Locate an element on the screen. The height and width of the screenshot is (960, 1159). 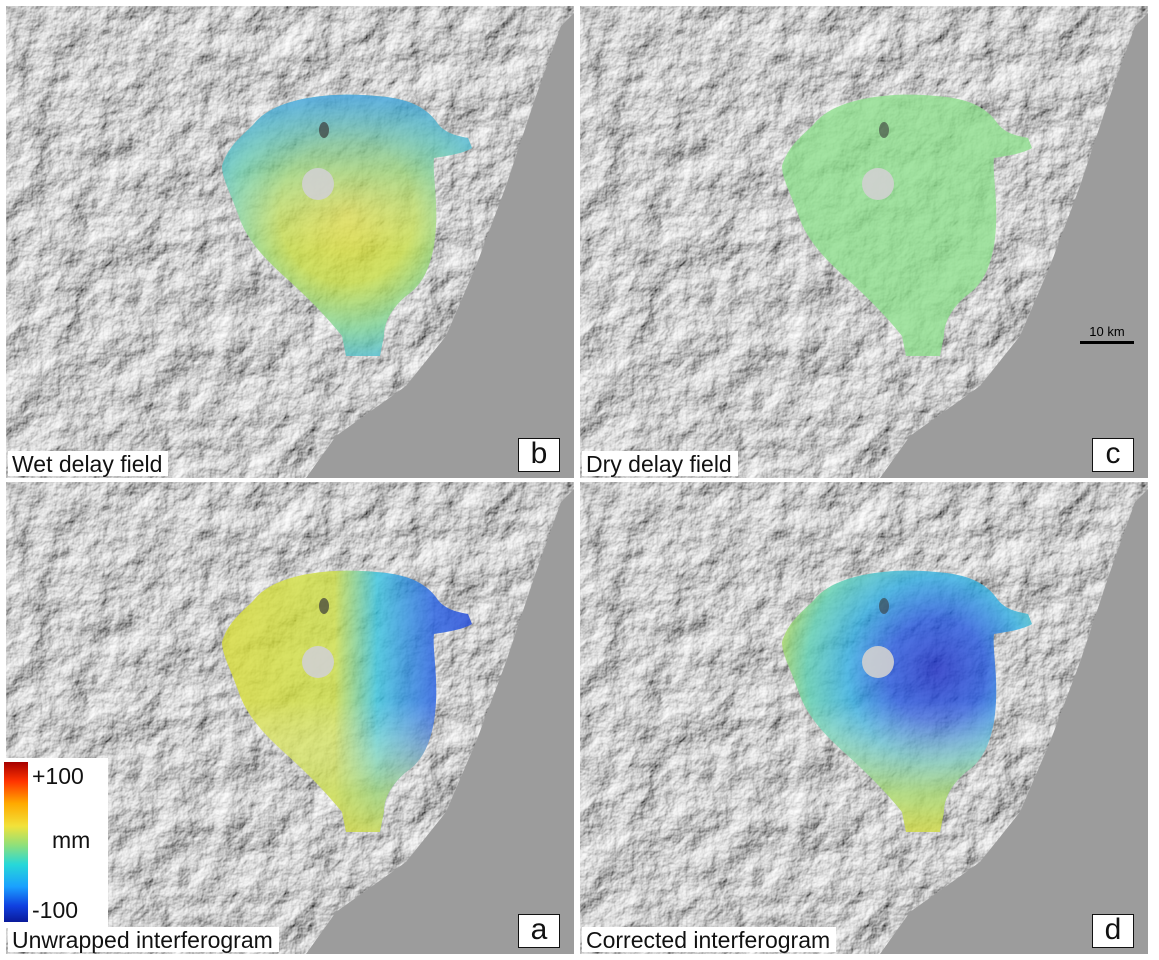
panel-letter: c is located at coordinates (1113, 455).